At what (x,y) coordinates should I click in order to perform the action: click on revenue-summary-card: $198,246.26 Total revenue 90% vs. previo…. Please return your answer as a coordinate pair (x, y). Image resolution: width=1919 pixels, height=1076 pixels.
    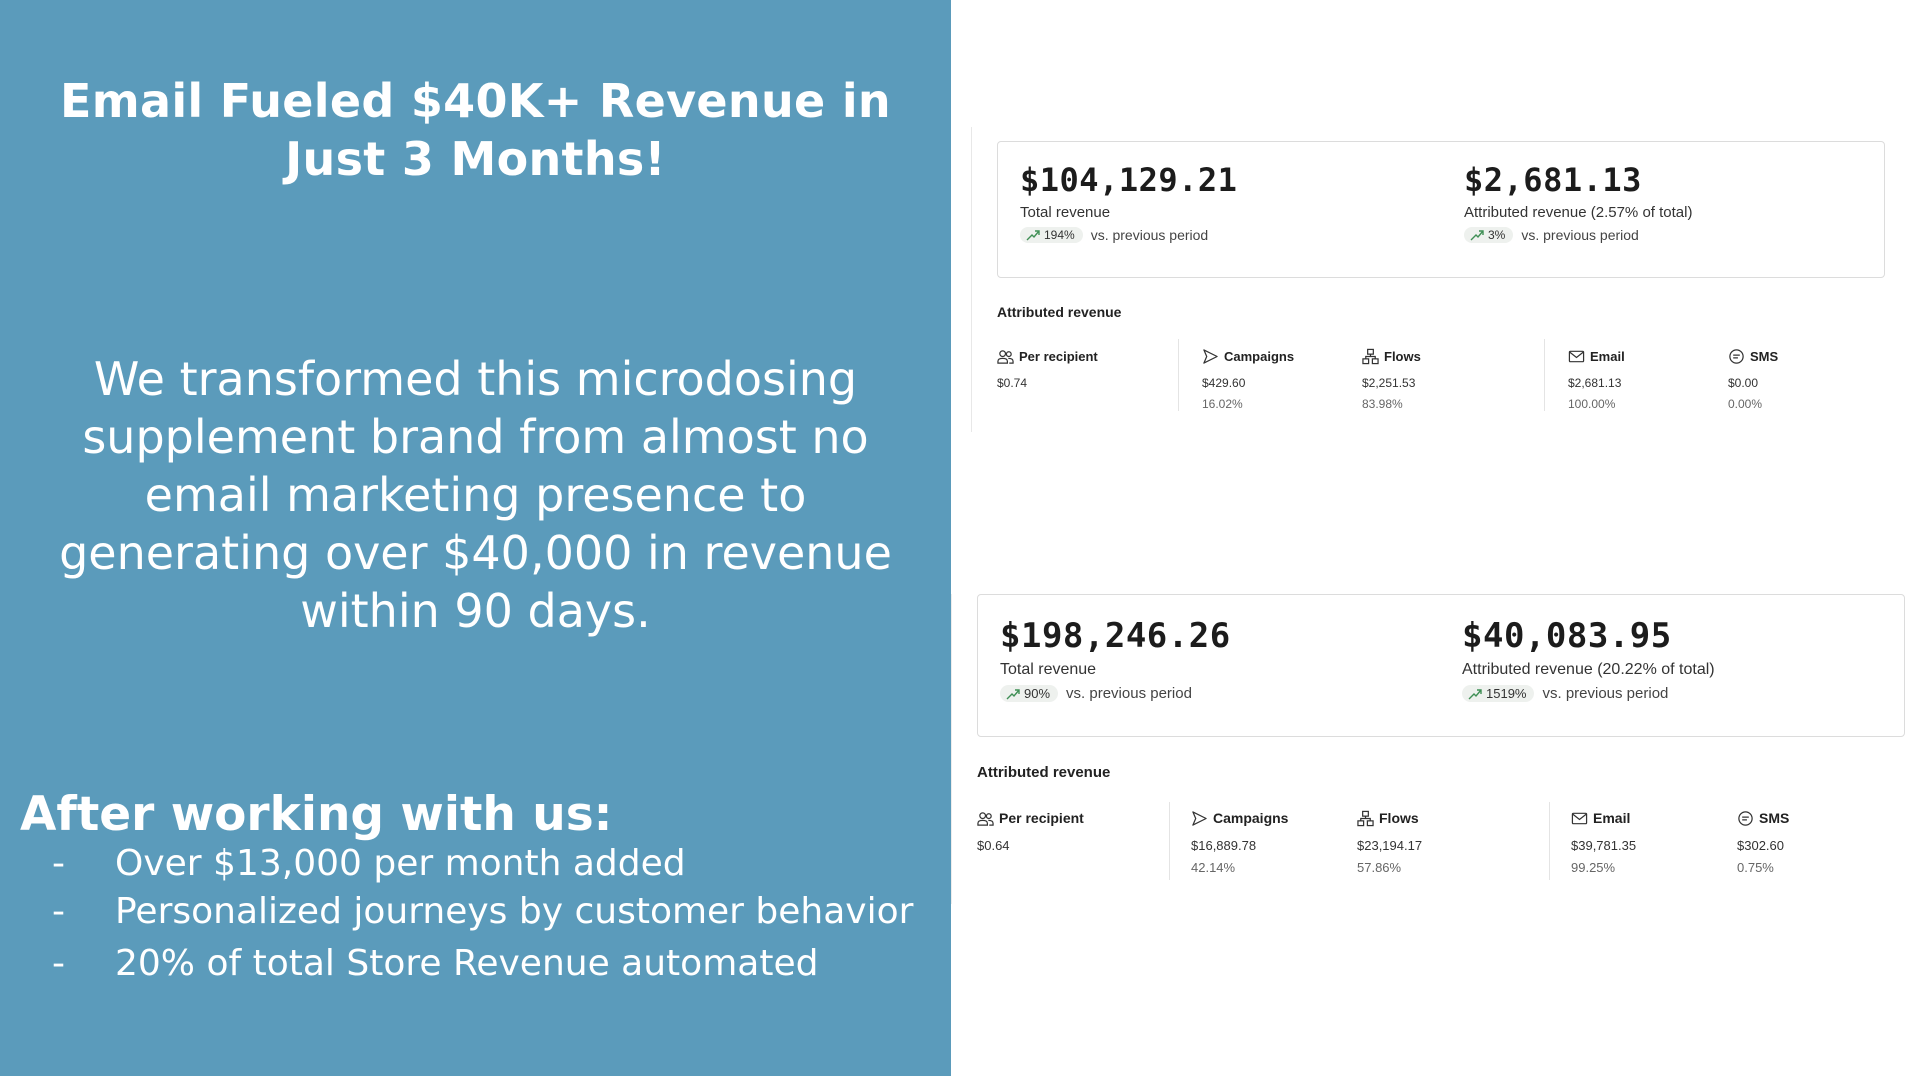
    Looking at the image, I should click on (1441, 665).